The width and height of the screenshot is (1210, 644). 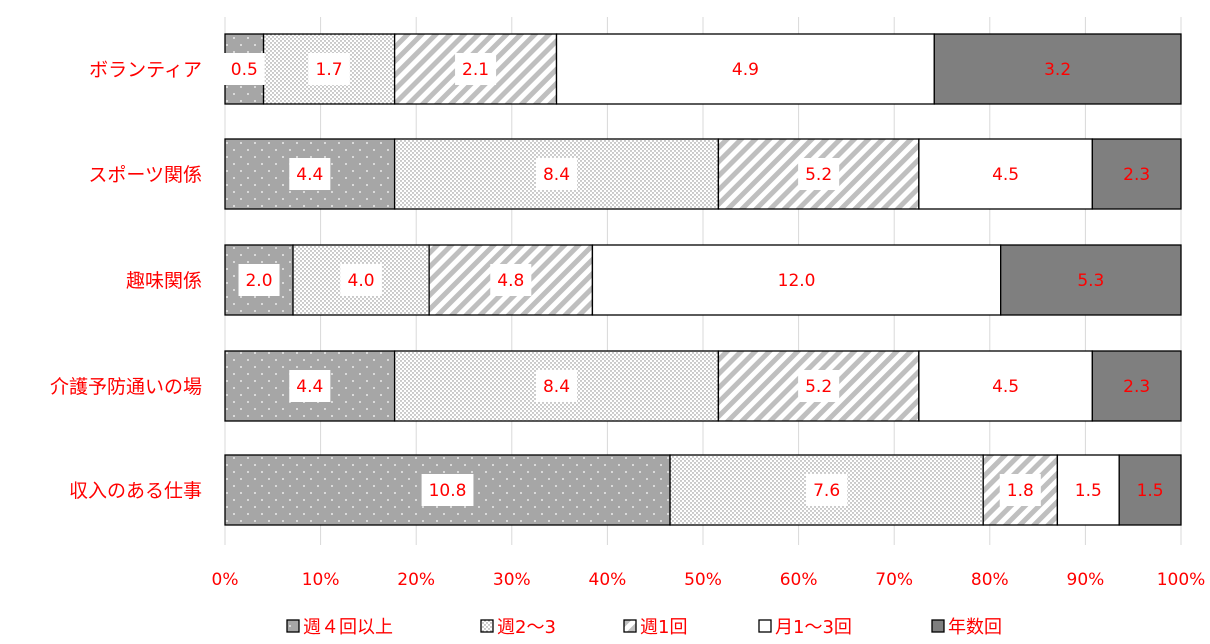 I want to click on legend-label: 週1回, so click(x=663, y=627).